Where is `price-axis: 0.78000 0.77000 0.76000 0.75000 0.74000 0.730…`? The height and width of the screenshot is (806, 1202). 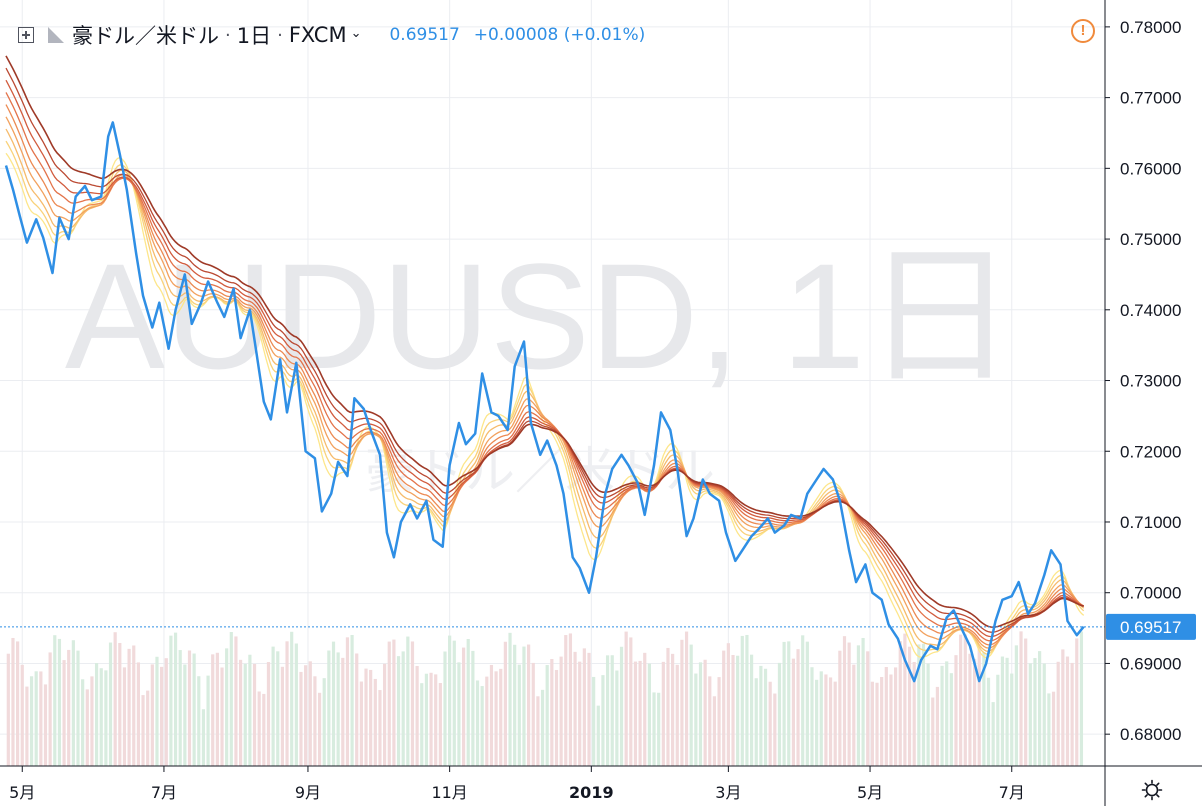 price-axis: 0.78000 0.77000 0.76000 0.75000 0.74000 0.730… is located at coordinates (1143, 381).